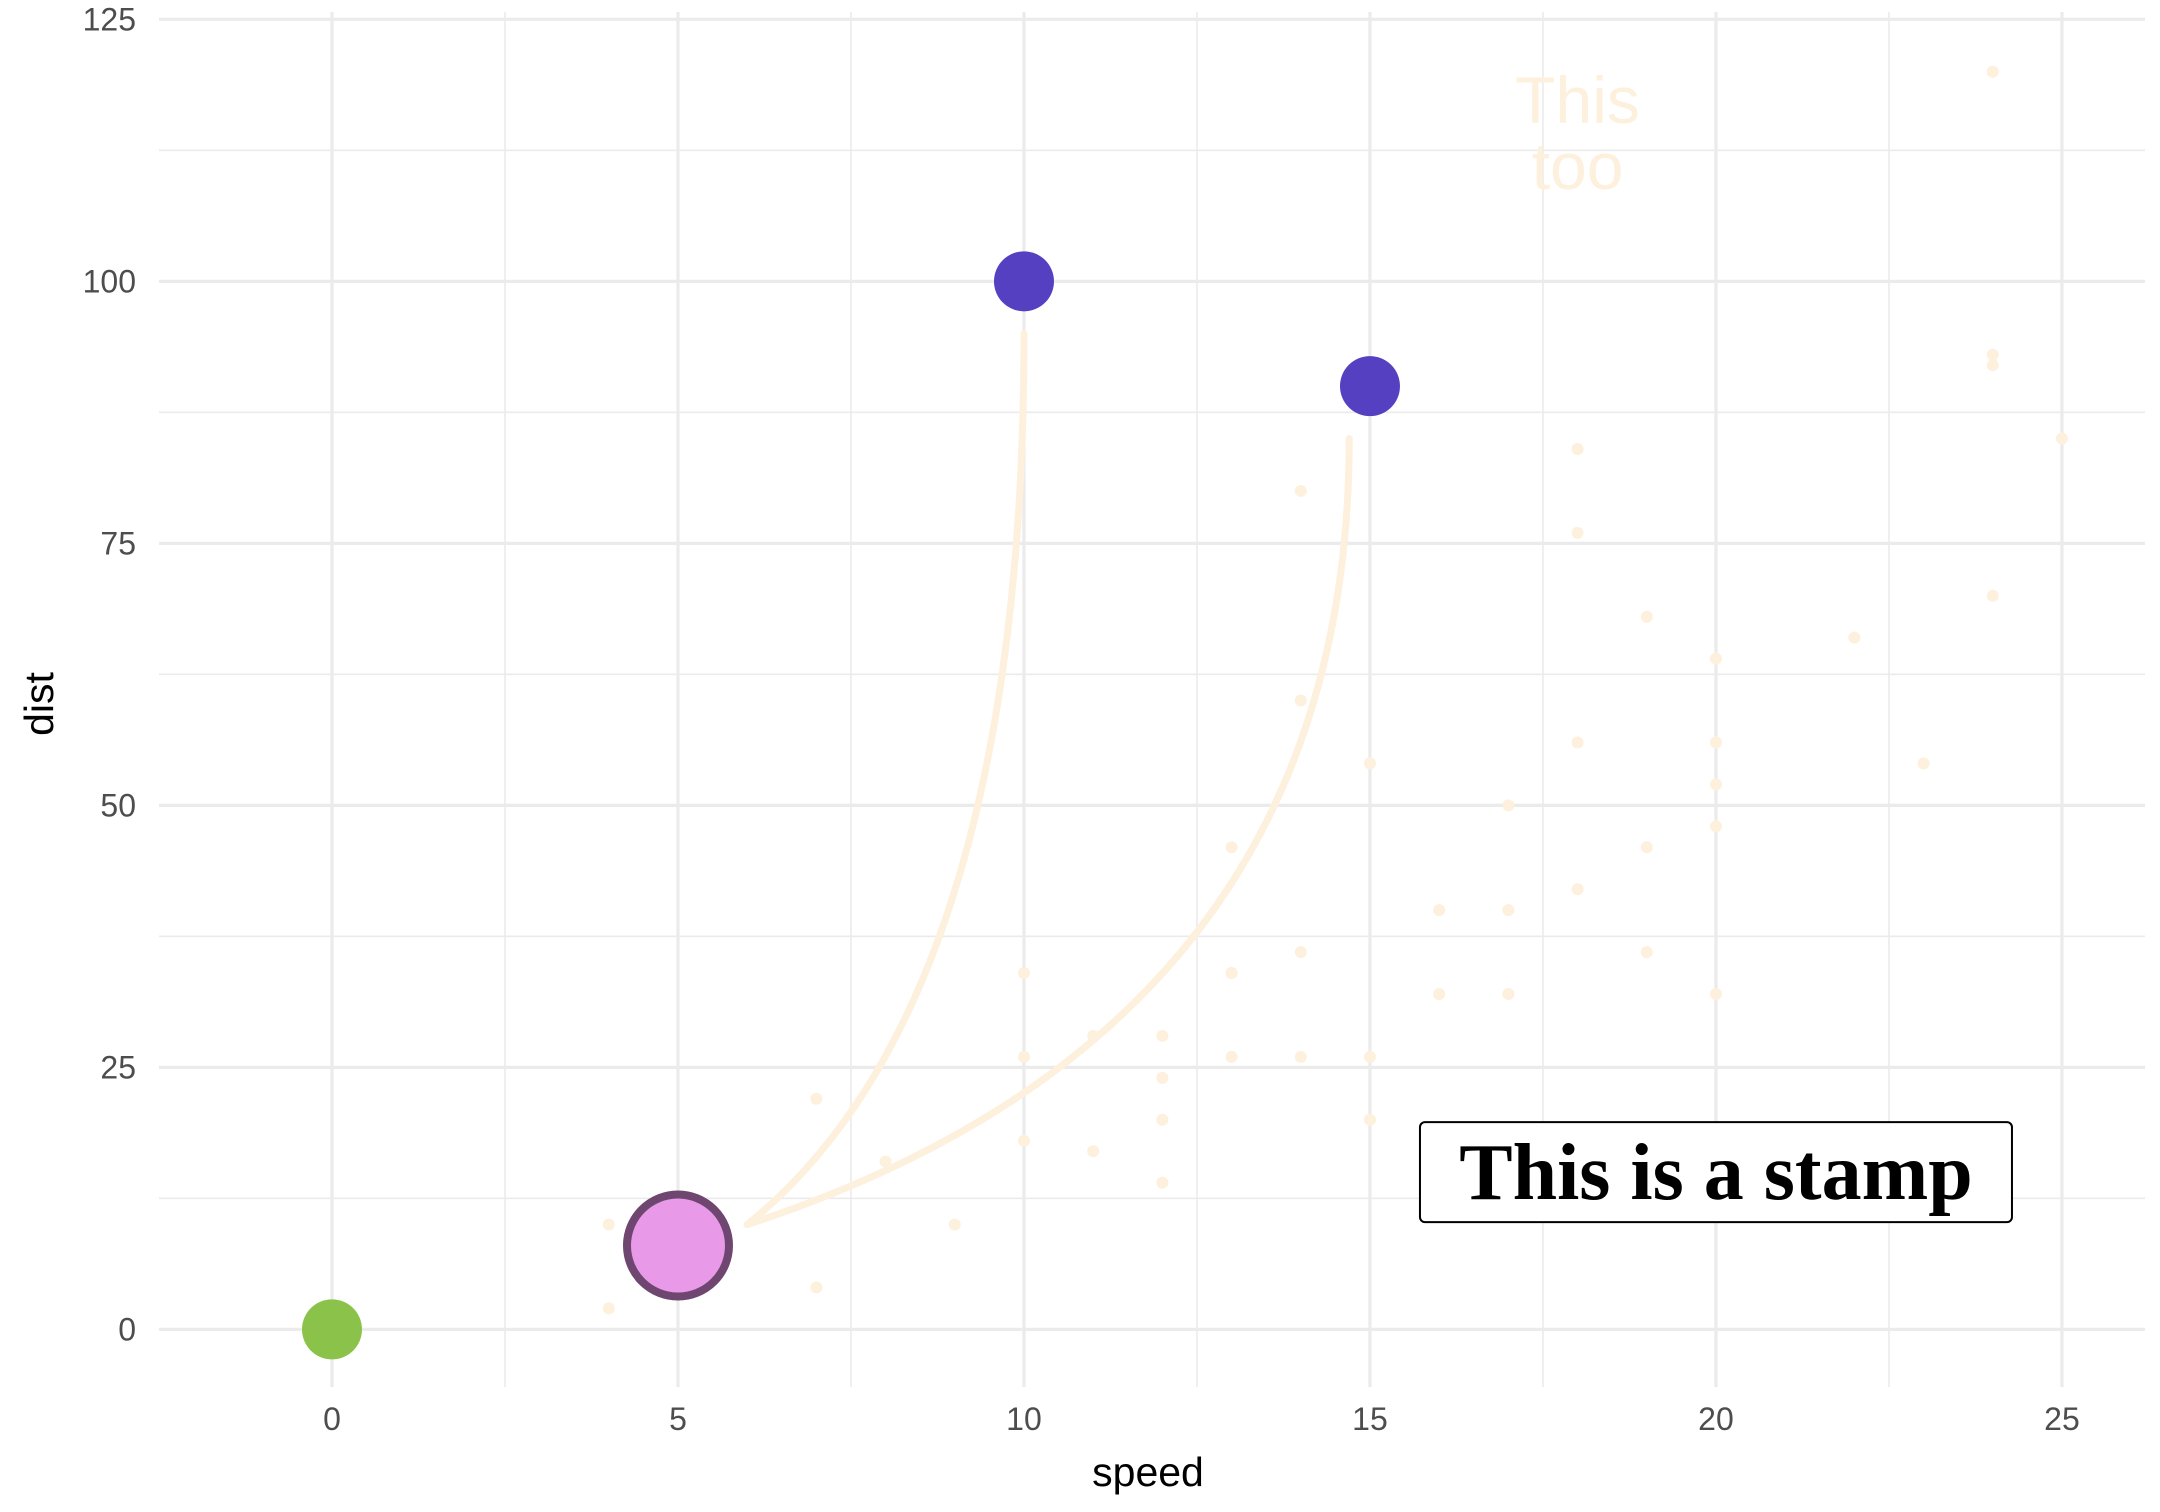 The height and width of the screenshot is (1512, 2160). Describe the element at coordinates (1578, 166) in the screenshot. I see `note-label-line: too` at that location.